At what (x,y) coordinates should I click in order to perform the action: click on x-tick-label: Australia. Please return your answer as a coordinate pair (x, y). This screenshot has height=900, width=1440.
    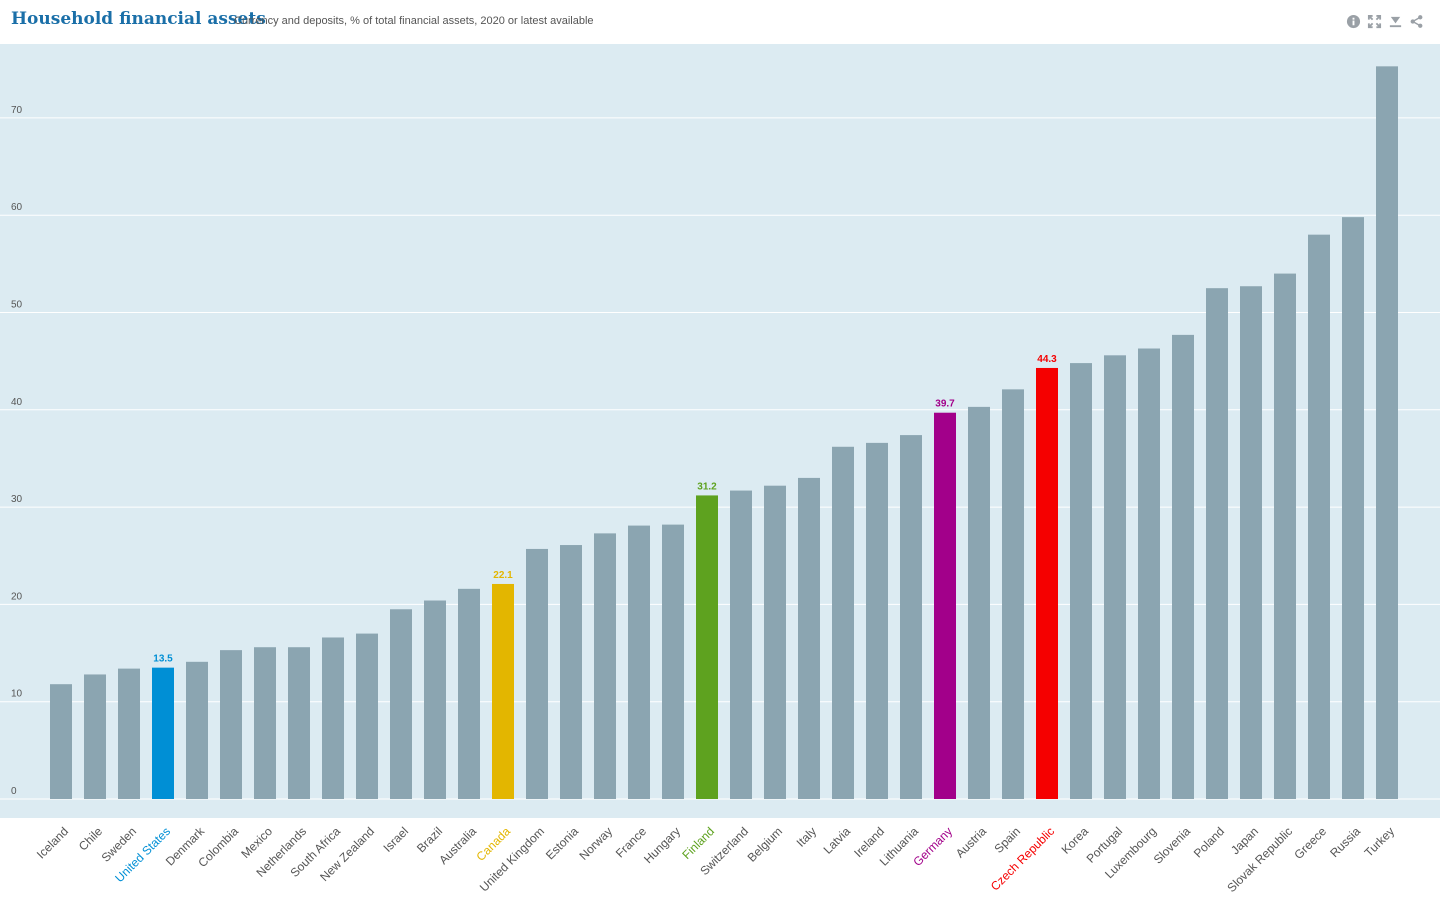
    Looking at the image, I should click on (457, 845).